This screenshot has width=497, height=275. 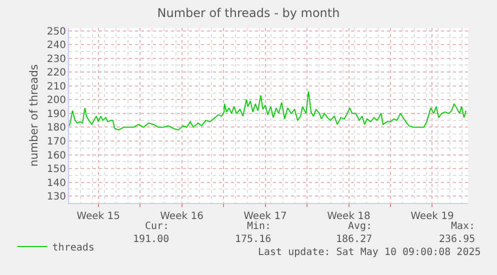 I want to click on y-tick-label: 200, so click(x=56, y=100).